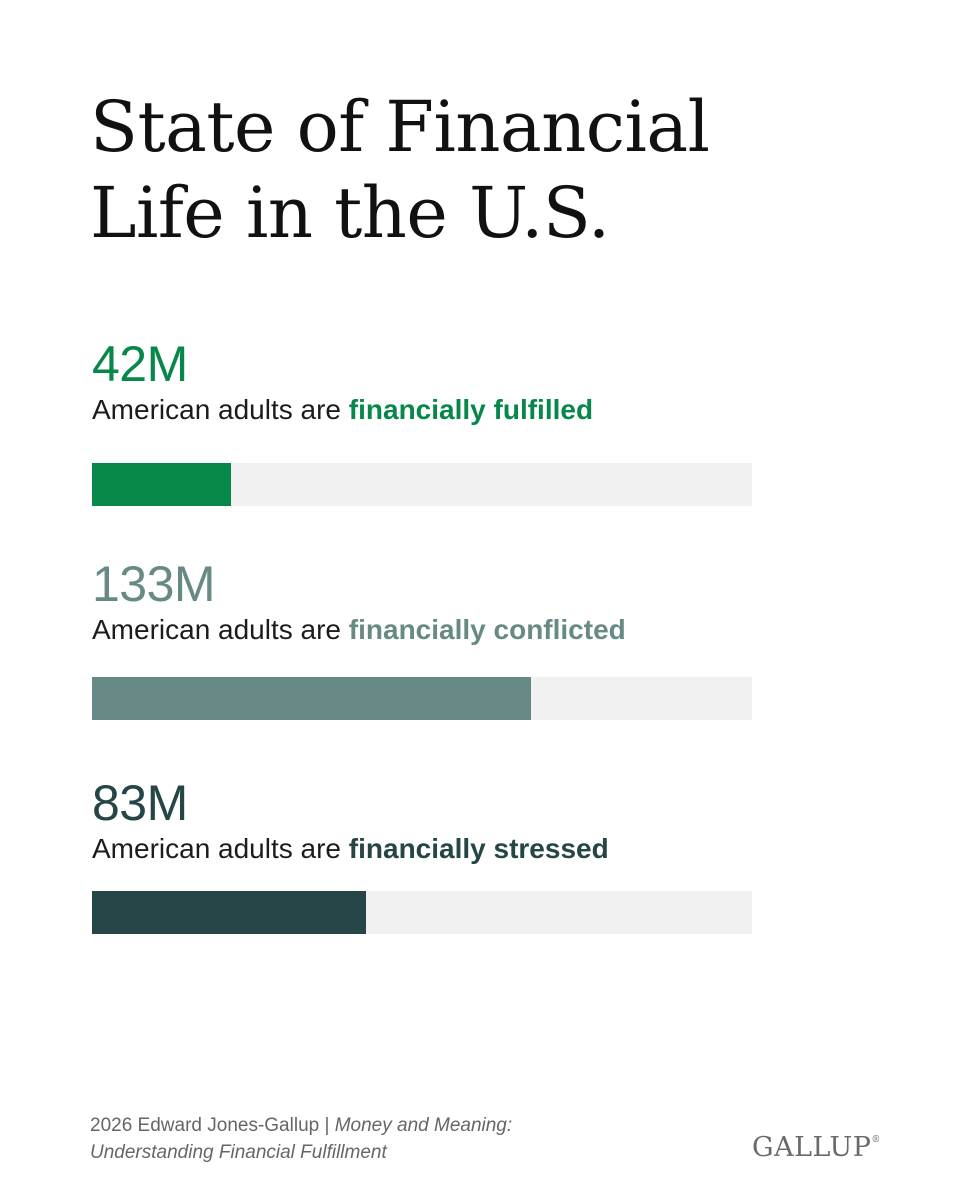 Image resolution: width=960 pixels, height=1200 pixels. I want to click on gallup-logo: GALLUP®, so click(816, 1147).